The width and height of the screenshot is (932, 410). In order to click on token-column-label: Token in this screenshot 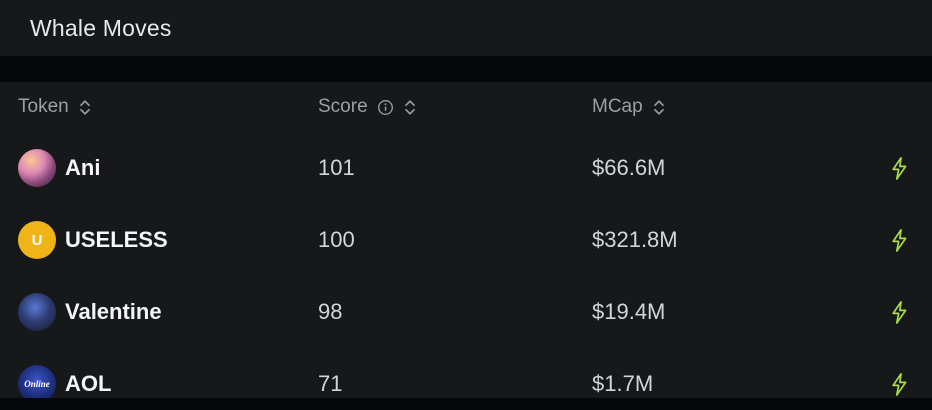, I will do `click(43, 106)`.